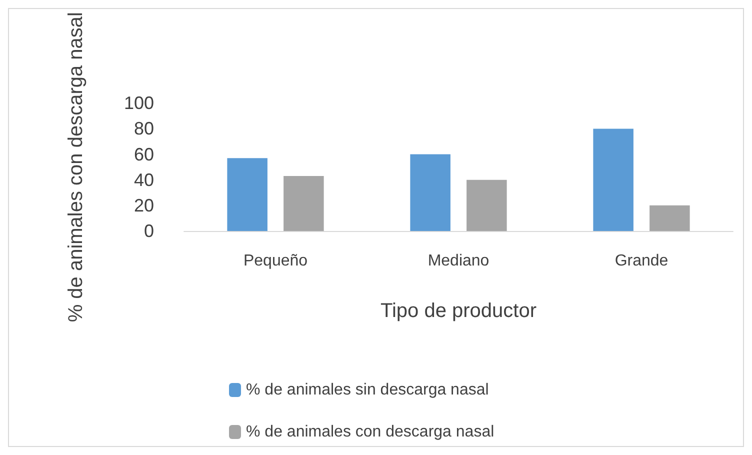  Describe the element at coordinates (144, 205) in the screenshot. I see `y-tick-label: 20` at that location.